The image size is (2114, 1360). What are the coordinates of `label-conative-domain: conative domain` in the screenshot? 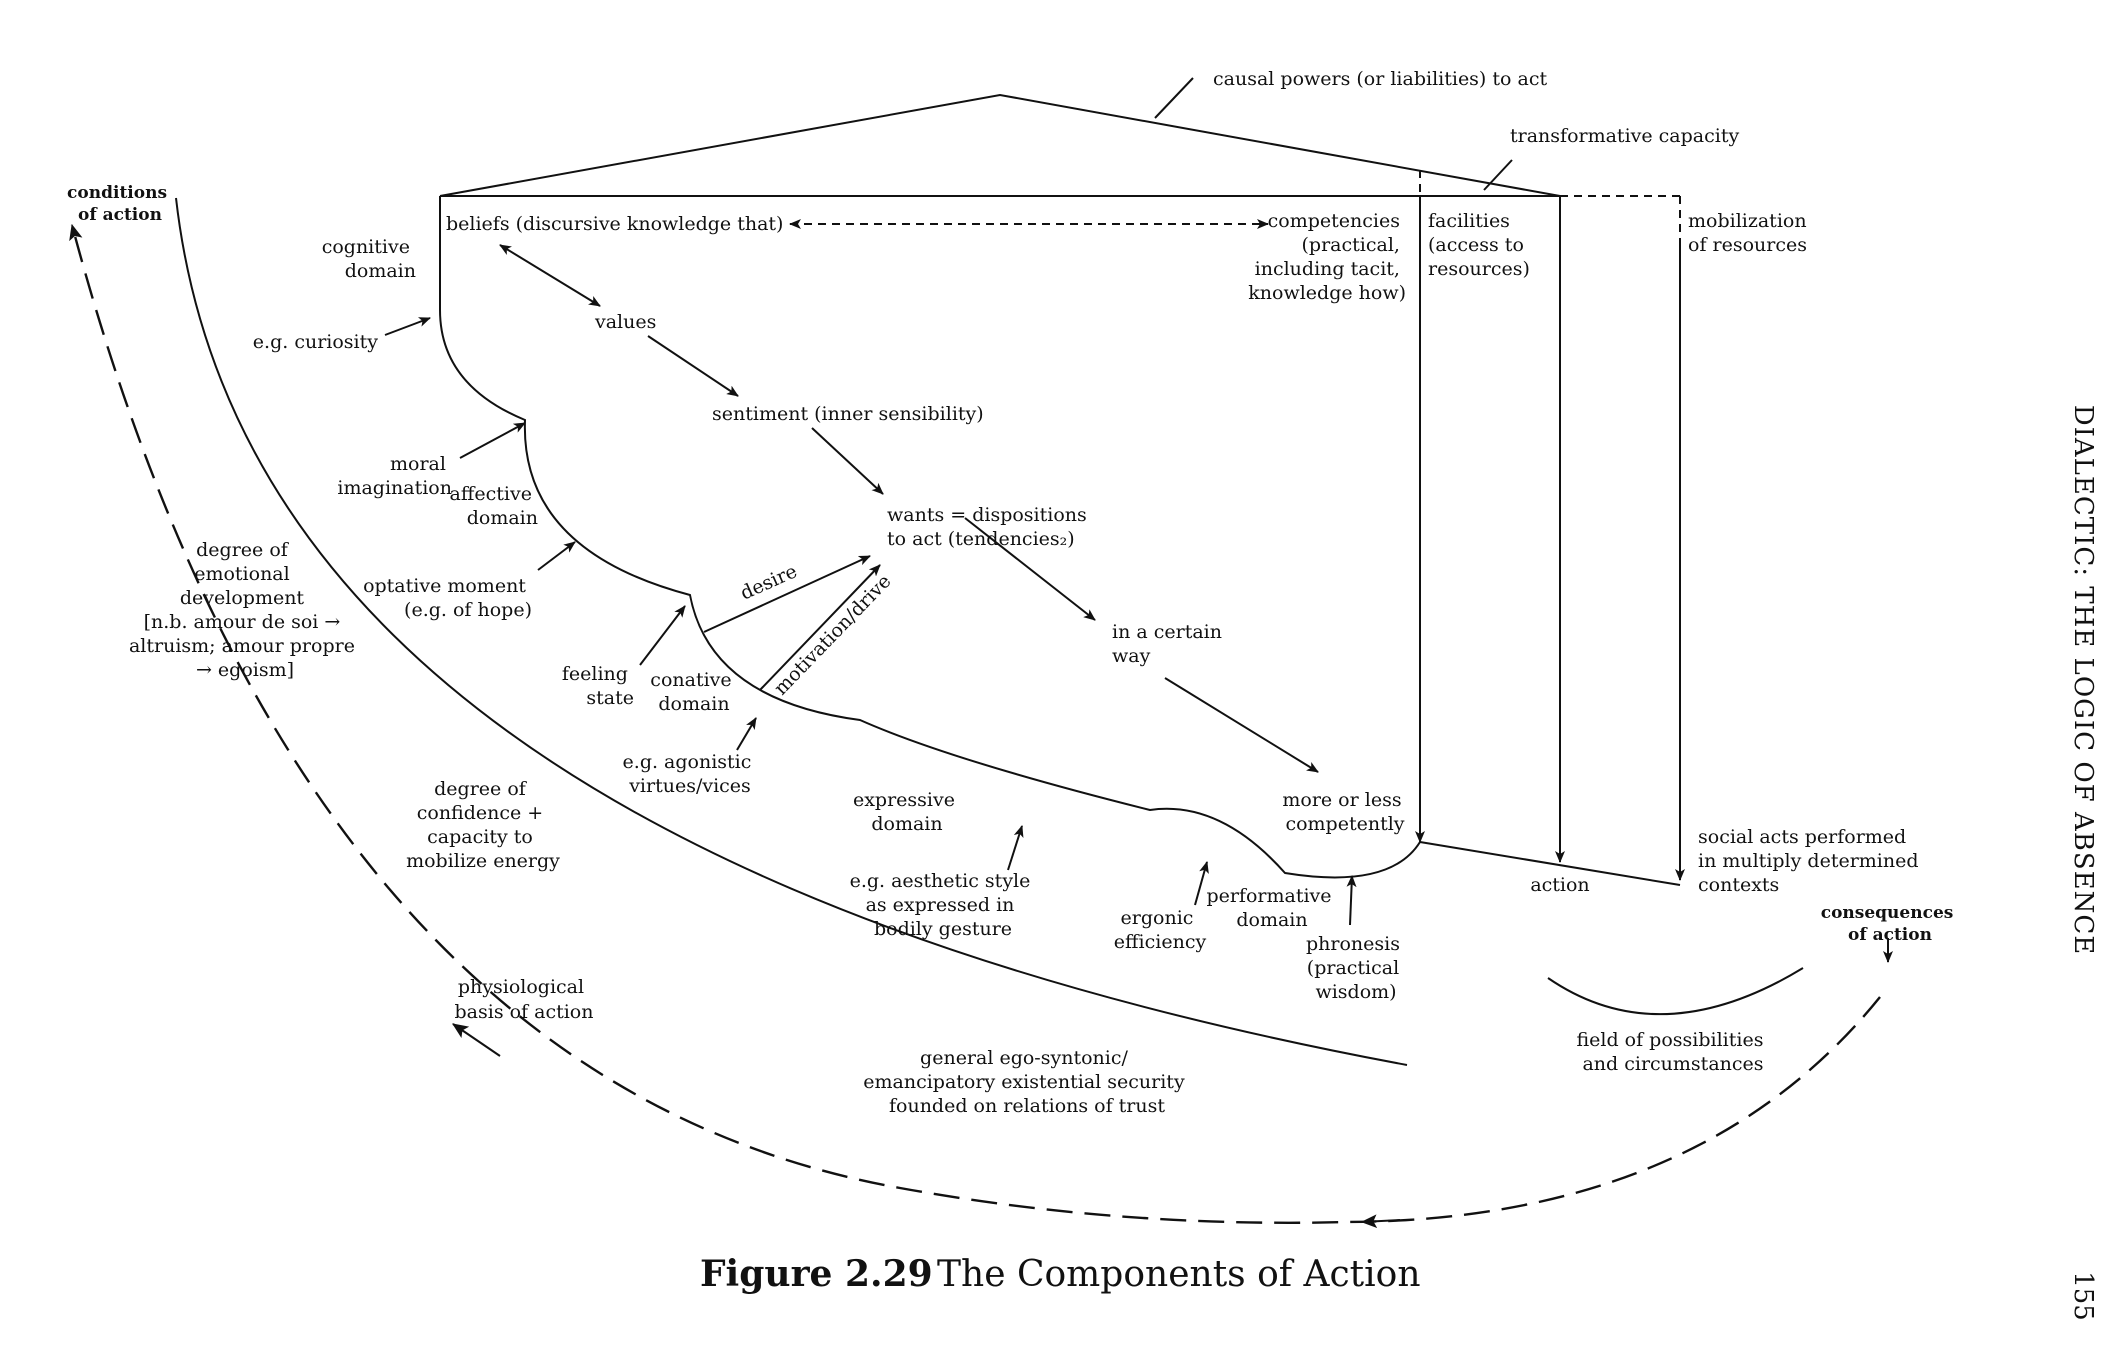 It's located at (693, 692).